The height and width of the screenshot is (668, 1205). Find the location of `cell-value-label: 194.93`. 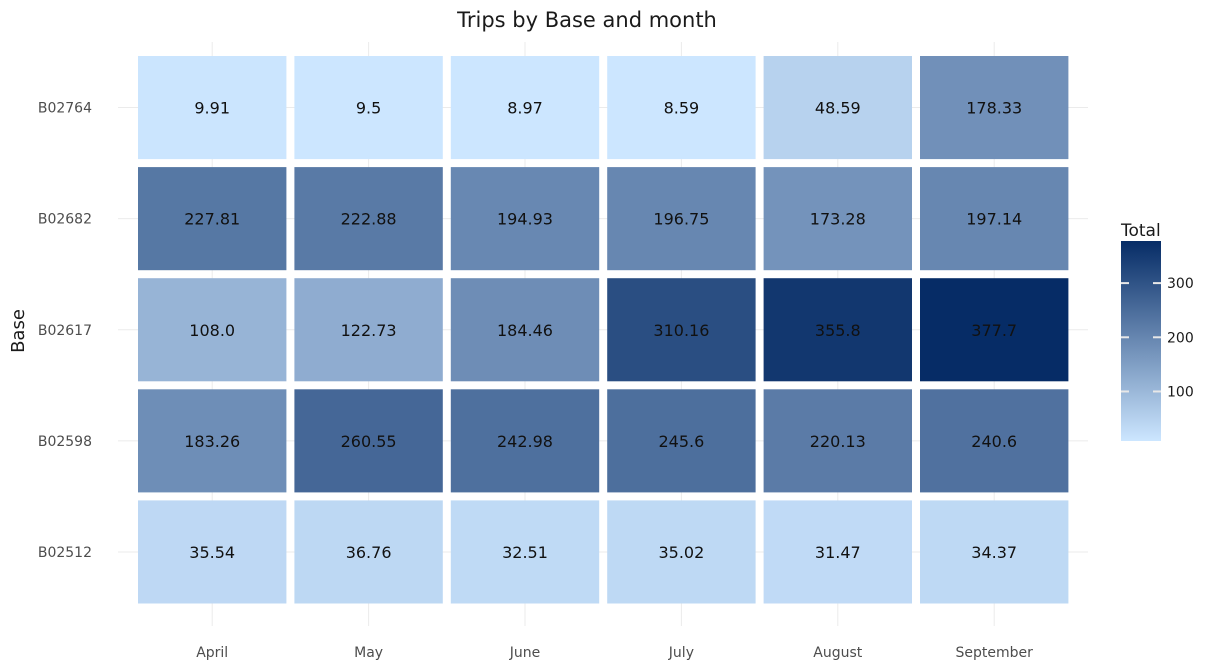

cell-value-label: 194.93 is located at coordinates (525, 219).